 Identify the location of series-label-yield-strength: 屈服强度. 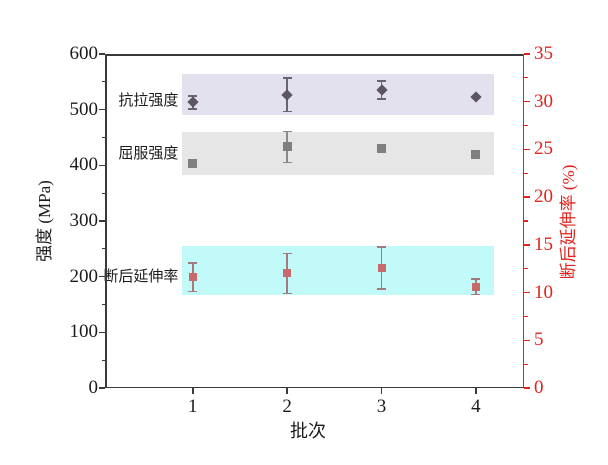
(148, 154).